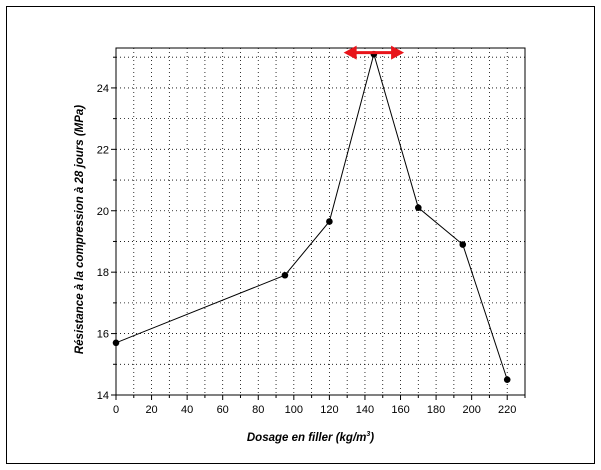  What do you see at coordinates (258, 410) in the screenshot?
I see `x-tick-label: 80` at bounding box center [258, 410].